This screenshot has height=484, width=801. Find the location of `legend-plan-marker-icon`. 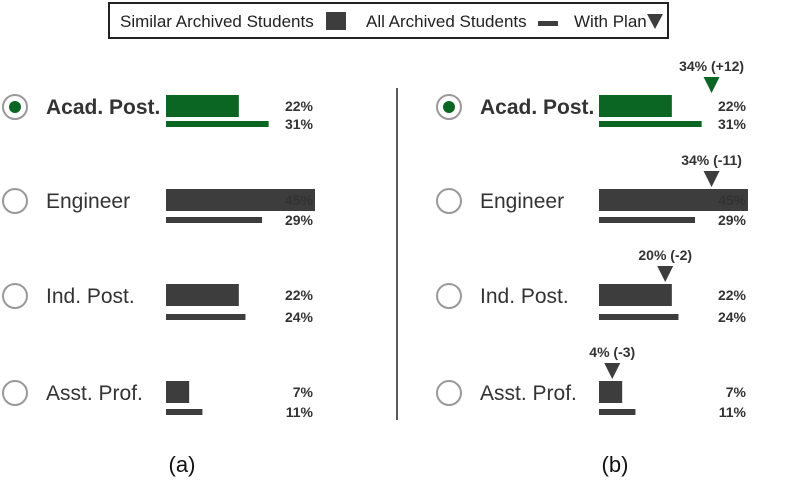

legend-plan-marker-icon is located at coordinates (655, 21).